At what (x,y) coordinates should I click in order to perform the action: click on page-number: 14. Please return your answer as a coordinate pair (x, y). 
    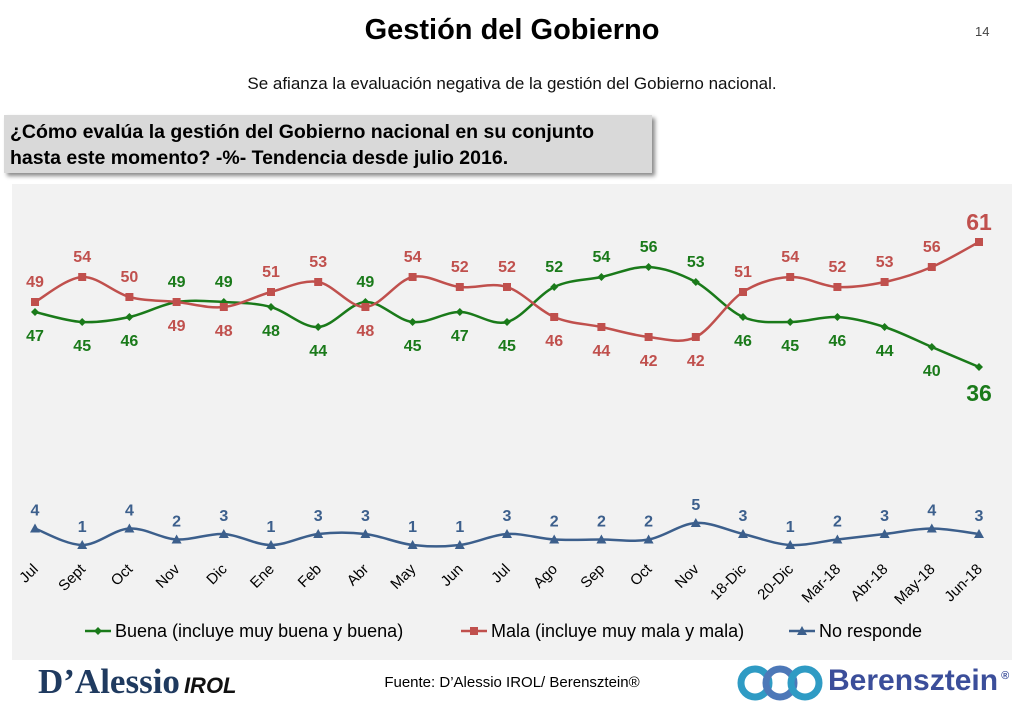
    Looking at the image, I should click on (982, 31).